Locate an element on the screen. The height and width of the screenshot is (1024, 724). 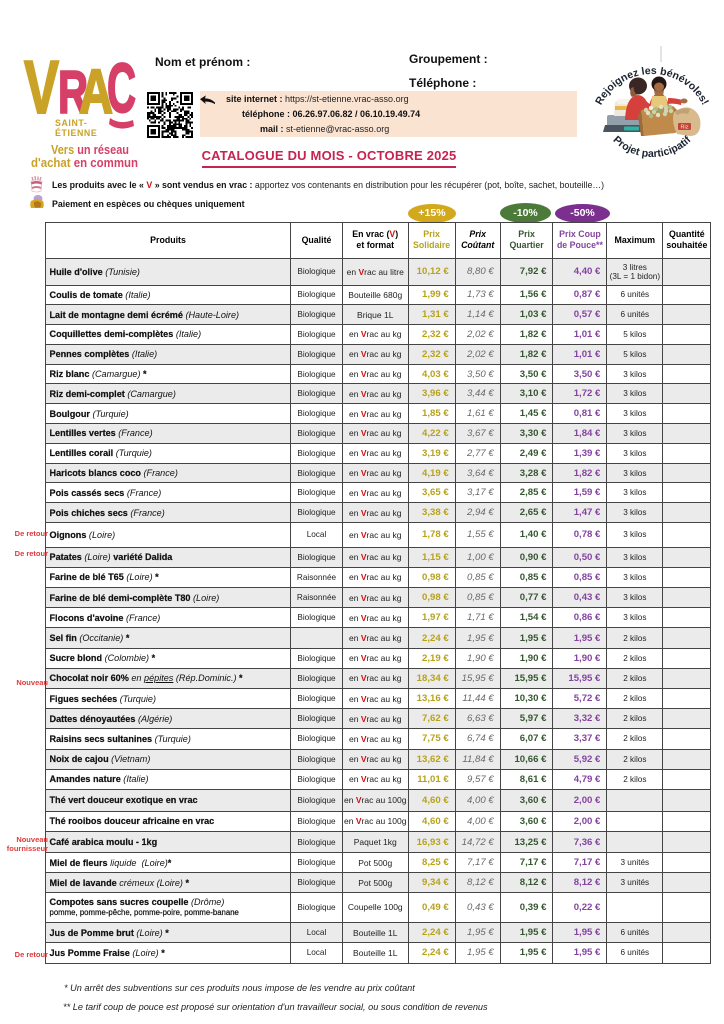
svg-text: d'achat en commun is located at coordinates (84, 162).